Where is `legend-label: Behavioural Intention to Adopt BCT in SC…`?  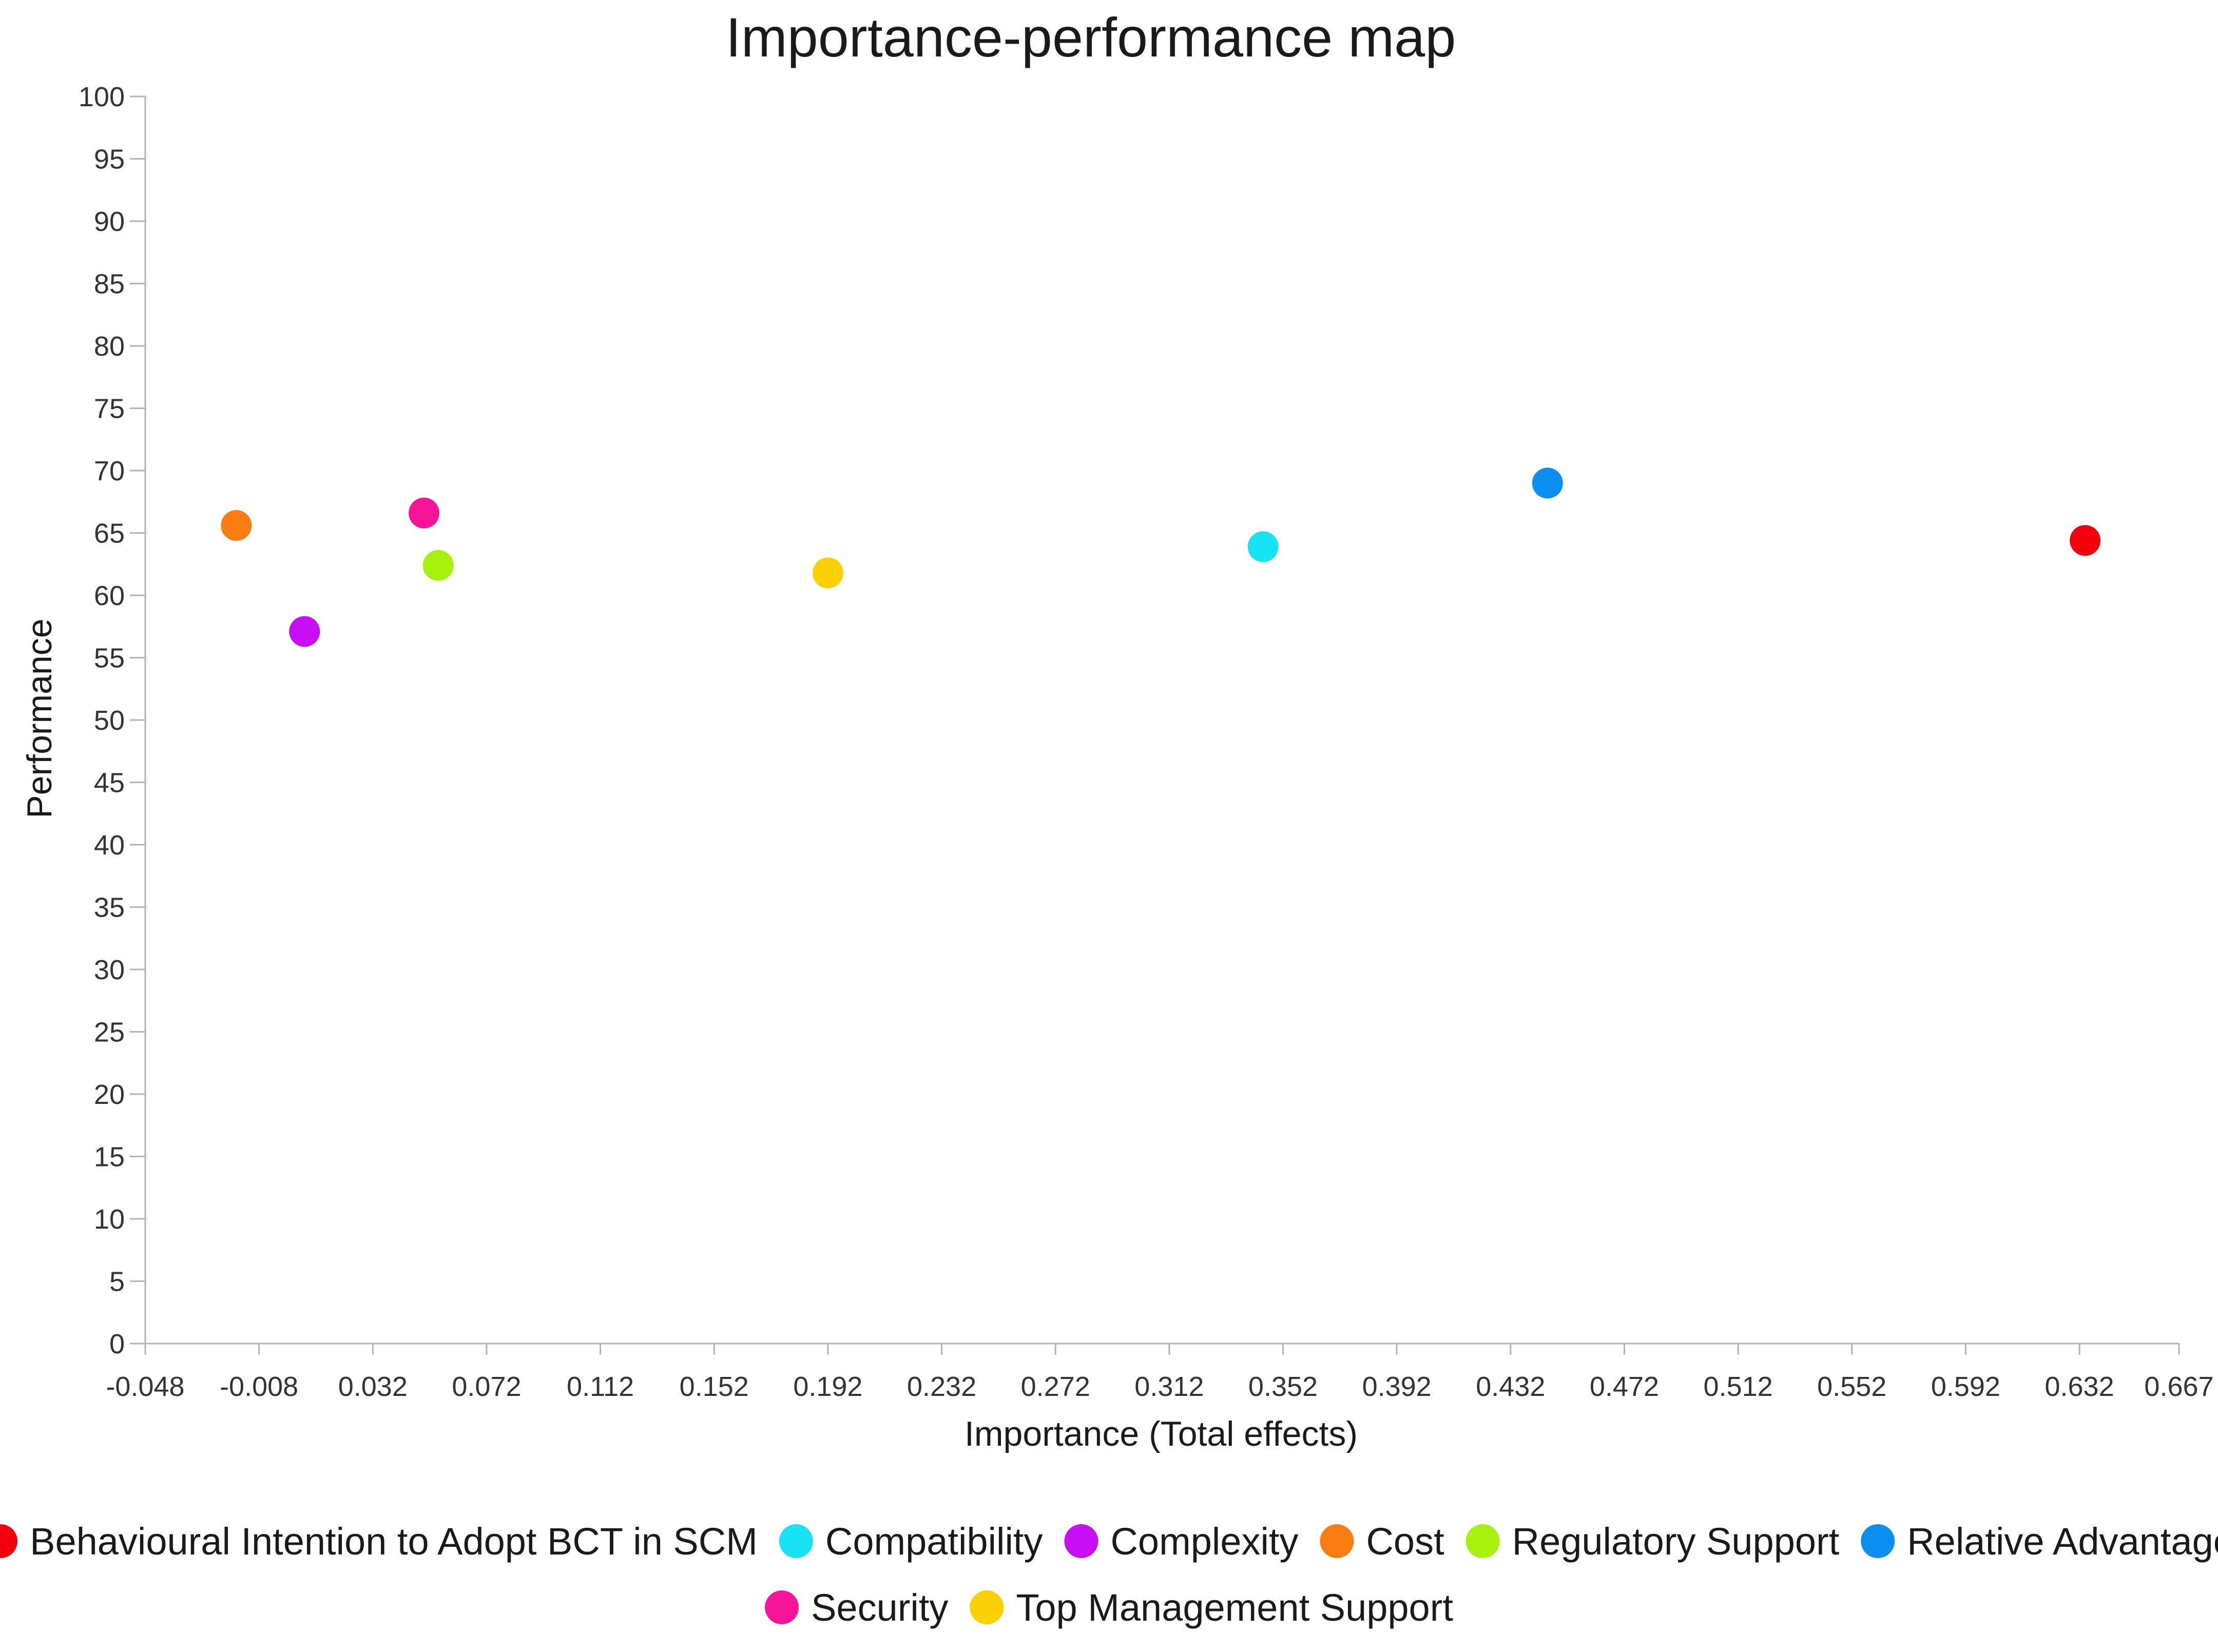
legend-label: Behavioural Intention to Adopt BCT in SC… is located at coordinates (394, 1541).